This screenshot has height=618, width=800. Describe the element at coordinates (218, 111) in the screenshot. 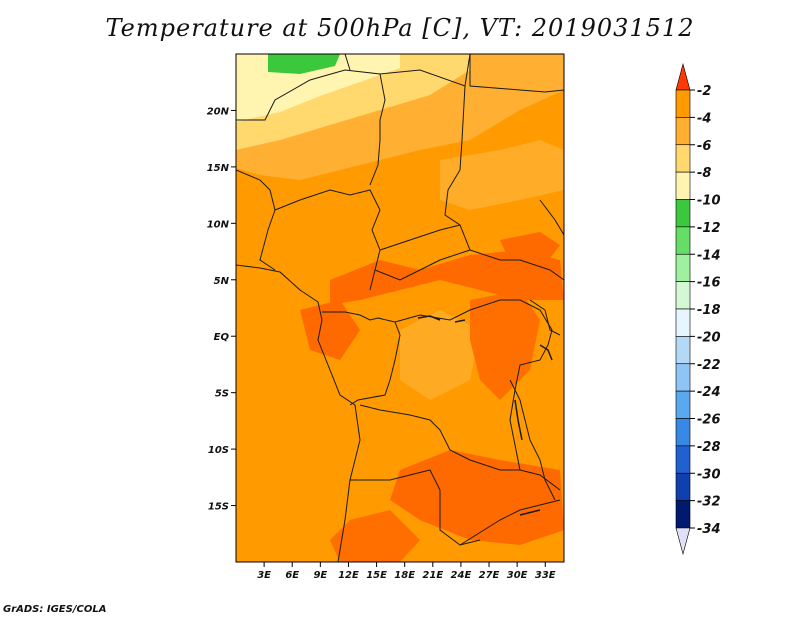

I see `lat-tick-label: 20N` at that location.